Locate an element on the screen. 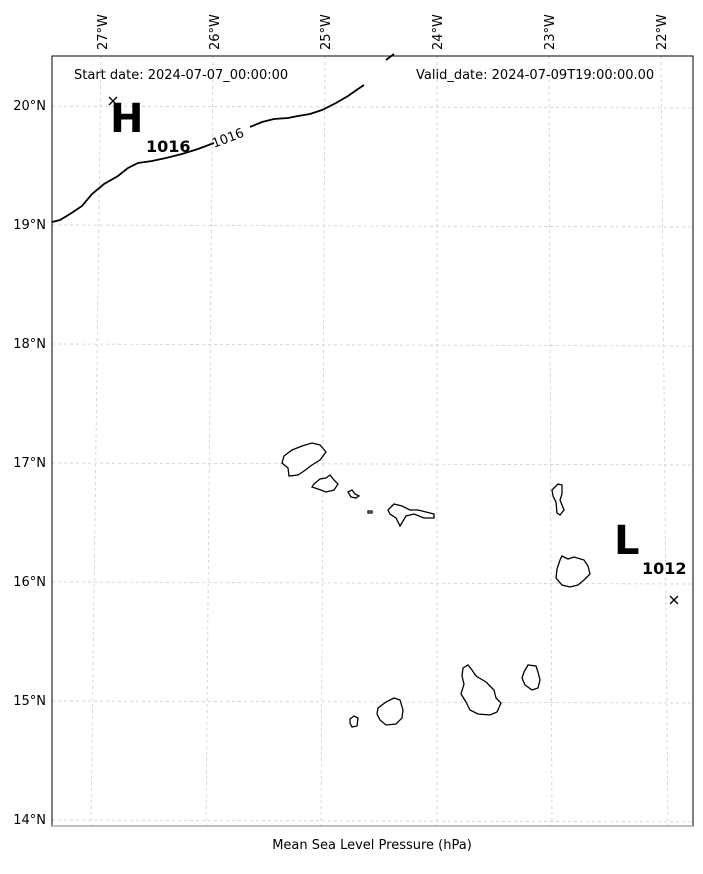 This screenshot has height=874, width=703. low-value: 1012 is located at coordinates (664, 568).